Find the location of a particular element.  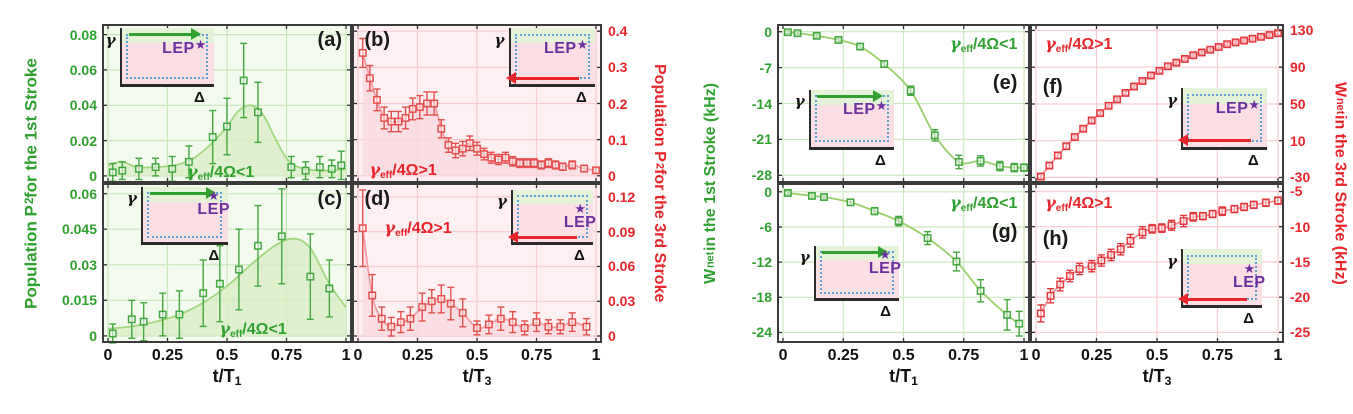

y-tick-label: 0.015 is located at coordinates (79, 300).